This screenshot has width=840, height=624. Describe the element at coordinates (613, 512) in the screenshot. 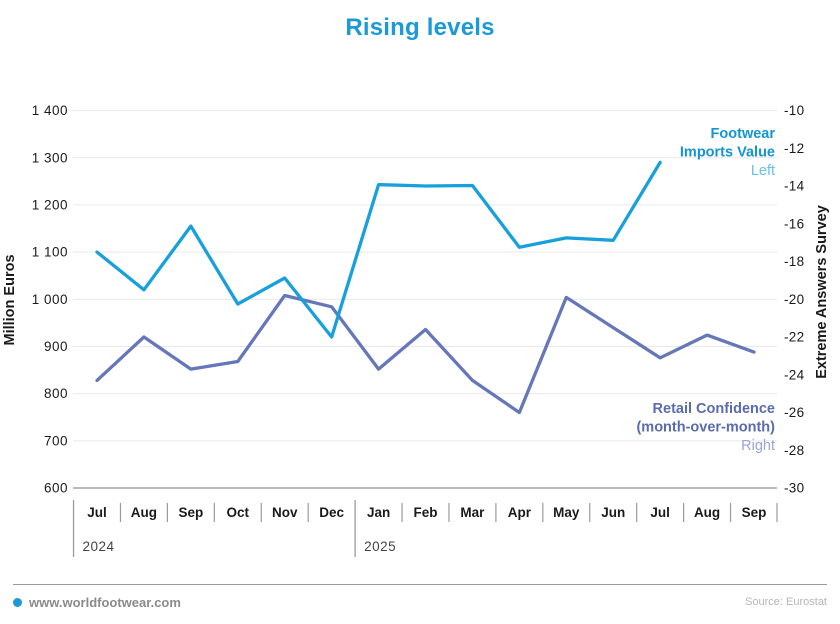

I see `month-label: Jun` at that location.